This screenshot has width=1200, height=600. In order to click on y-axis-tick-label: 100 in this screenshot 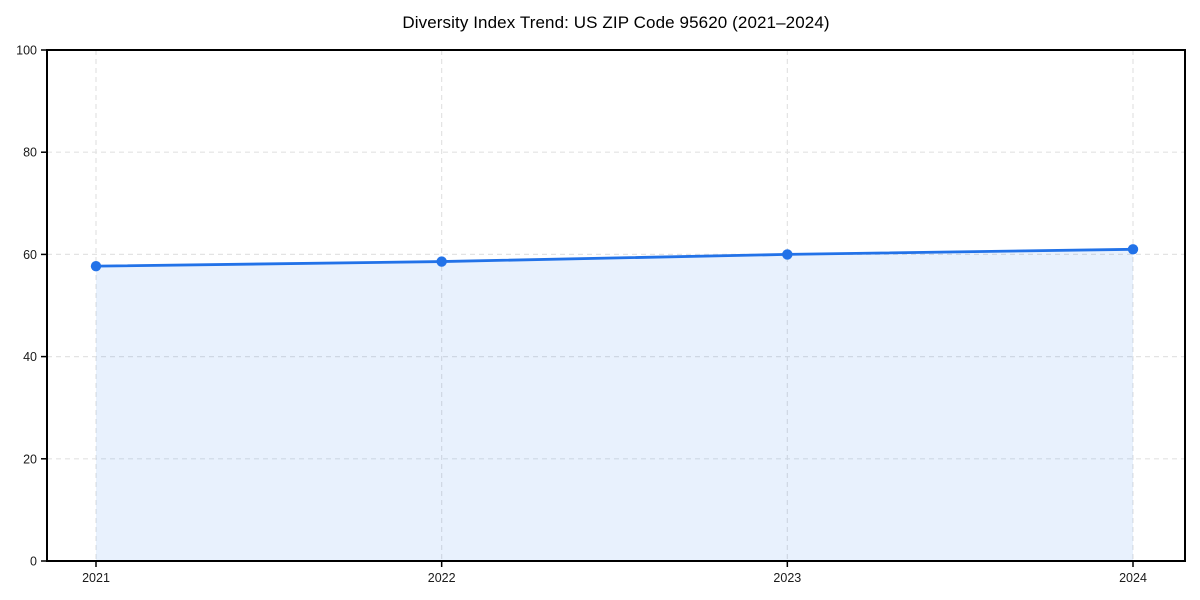, I will do `click(26, 51)`.